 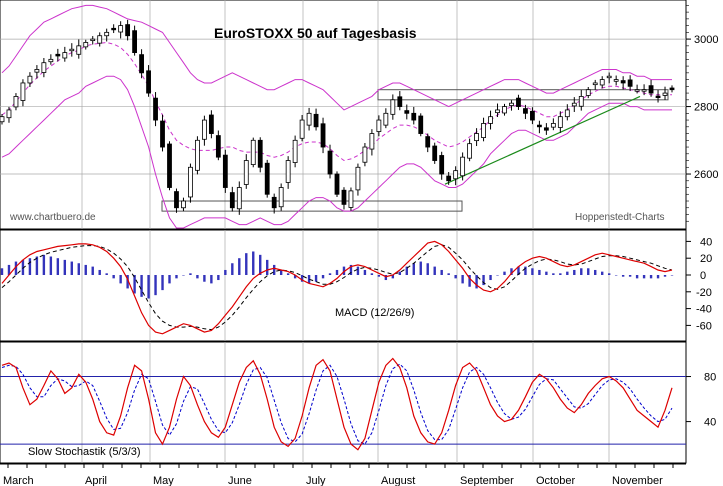 What do you see at coordinates (240, 480) in the screenshot?
I see `x-tick-label: June` at bounding box center [240, 480].